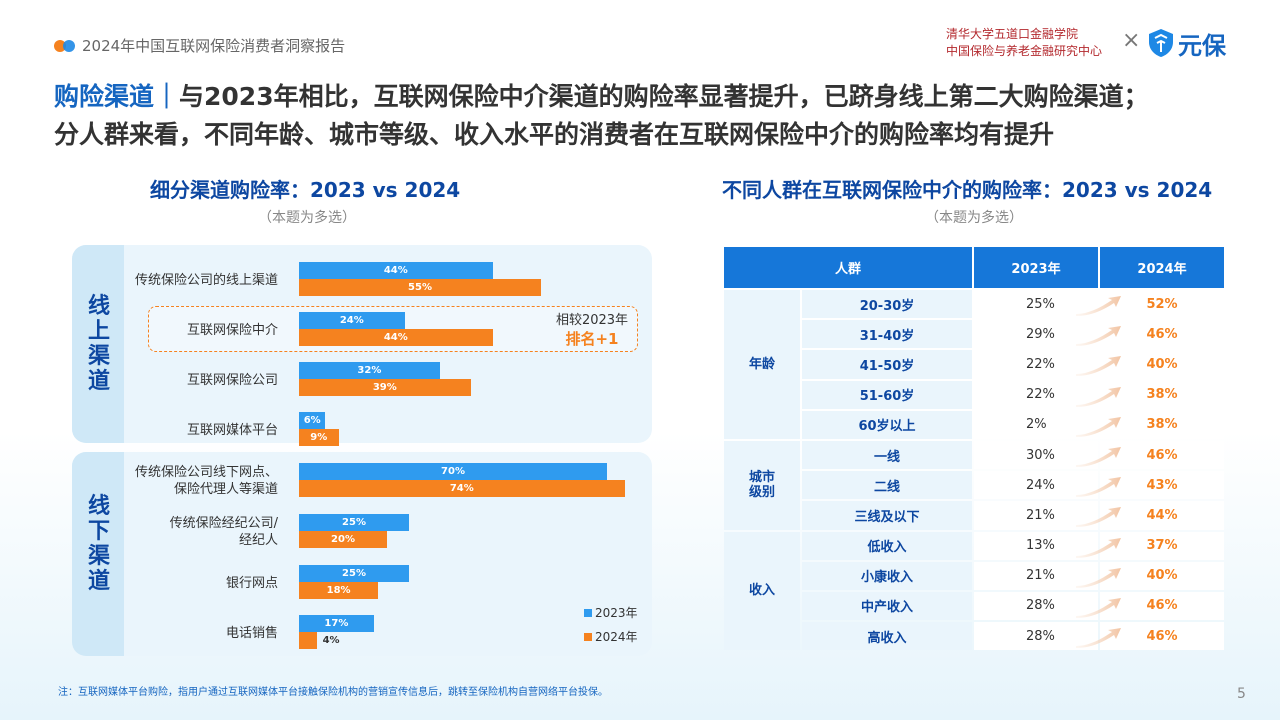  Describe the element at coordinates (339, 590) in the screenshot. I see `bar-2024: 18%` at that location.